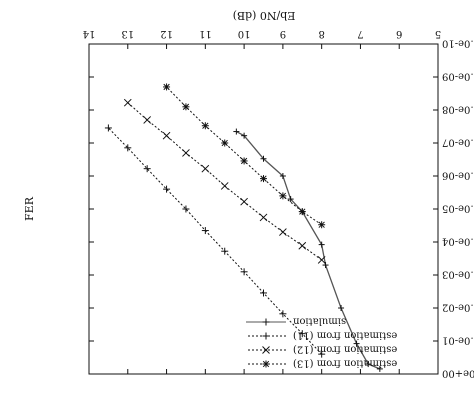 This screenshot has width=474, height=410. Describe the element at coordinates (345, 349) in the screenshot. I see `legend-label: estimation from (12)` at that location.